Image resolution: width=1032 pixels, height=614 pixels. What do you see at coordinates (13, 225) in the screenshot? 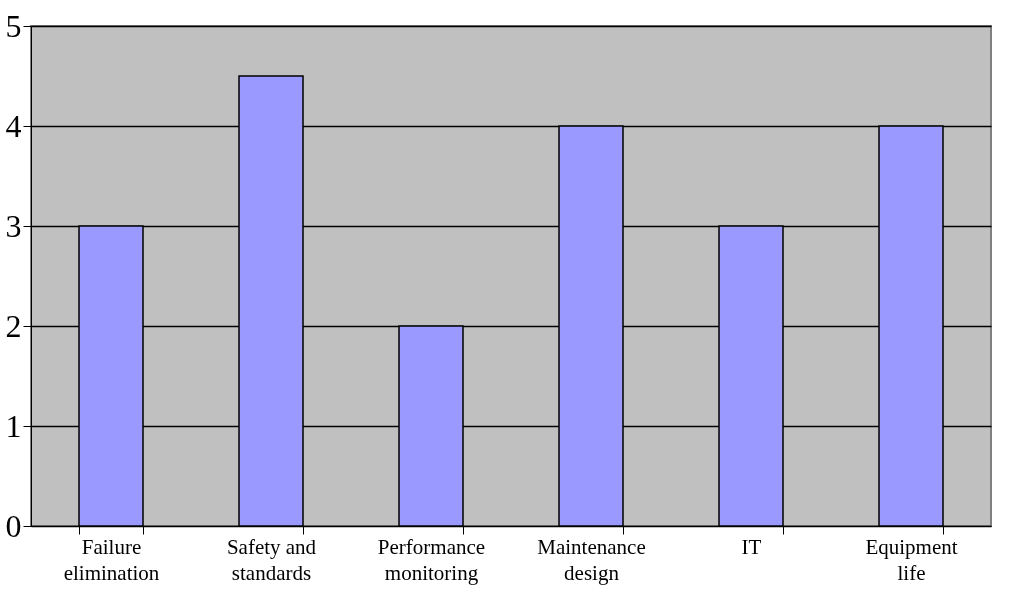
I see `y-tick-label: 3` at bounding box center [13, 225].